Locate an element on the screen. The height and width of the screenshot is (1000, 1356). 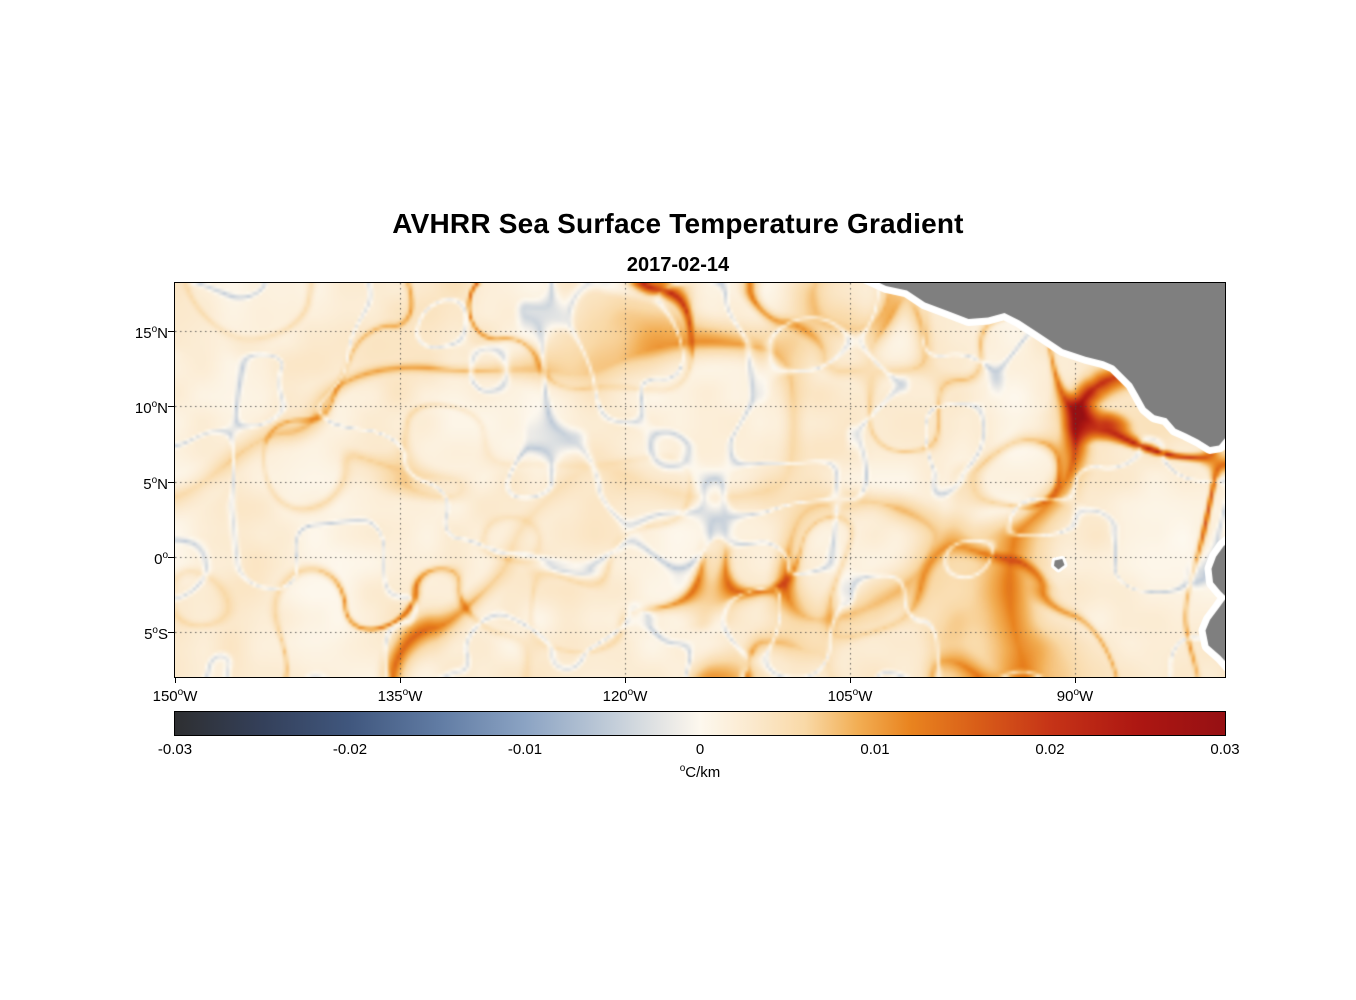
lon-tick-label-1: 135oW is located at coordinates (400, 696).